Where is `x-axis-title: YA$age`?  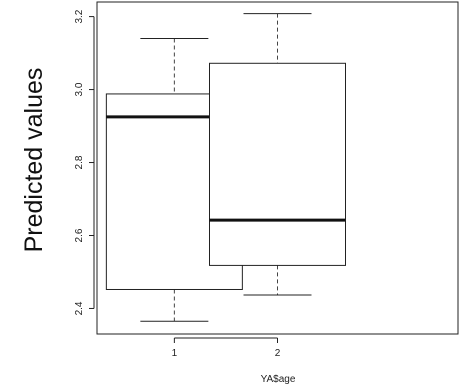 x-axis-title: YA$age is located at coordinates (278, 379).